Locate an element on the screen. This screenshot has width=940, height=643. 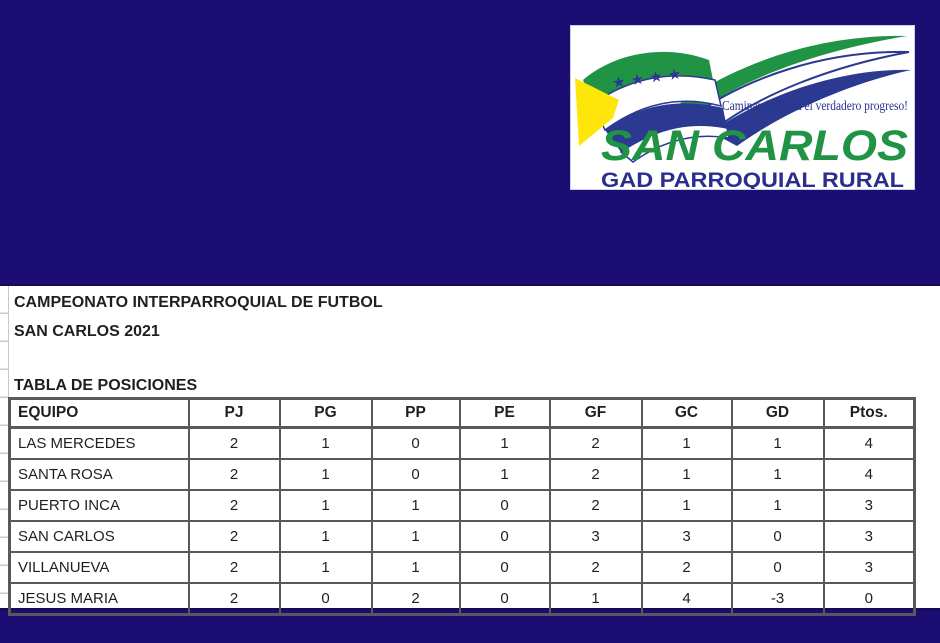
flag-green-band-left is located at coordinates (648, 77).